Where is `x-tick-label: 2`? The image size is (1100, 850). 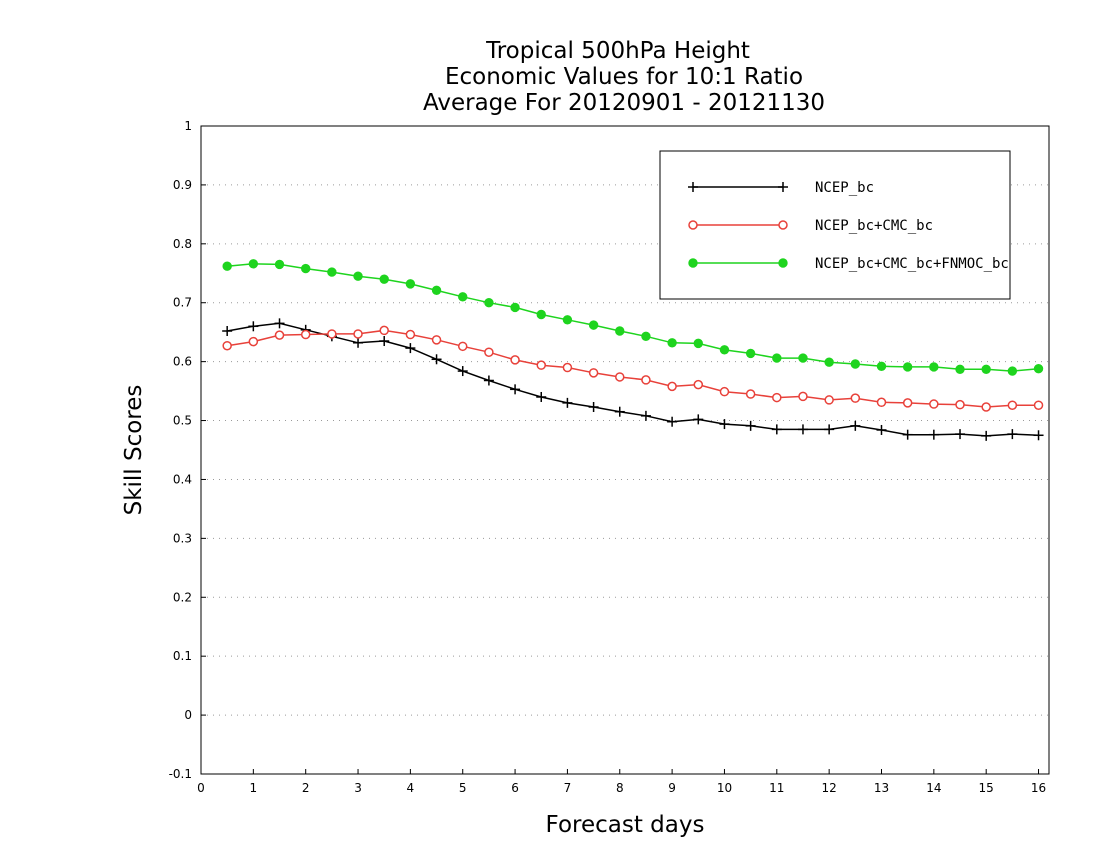 x-tick-label: 2 is located at coordinates (306, 788).